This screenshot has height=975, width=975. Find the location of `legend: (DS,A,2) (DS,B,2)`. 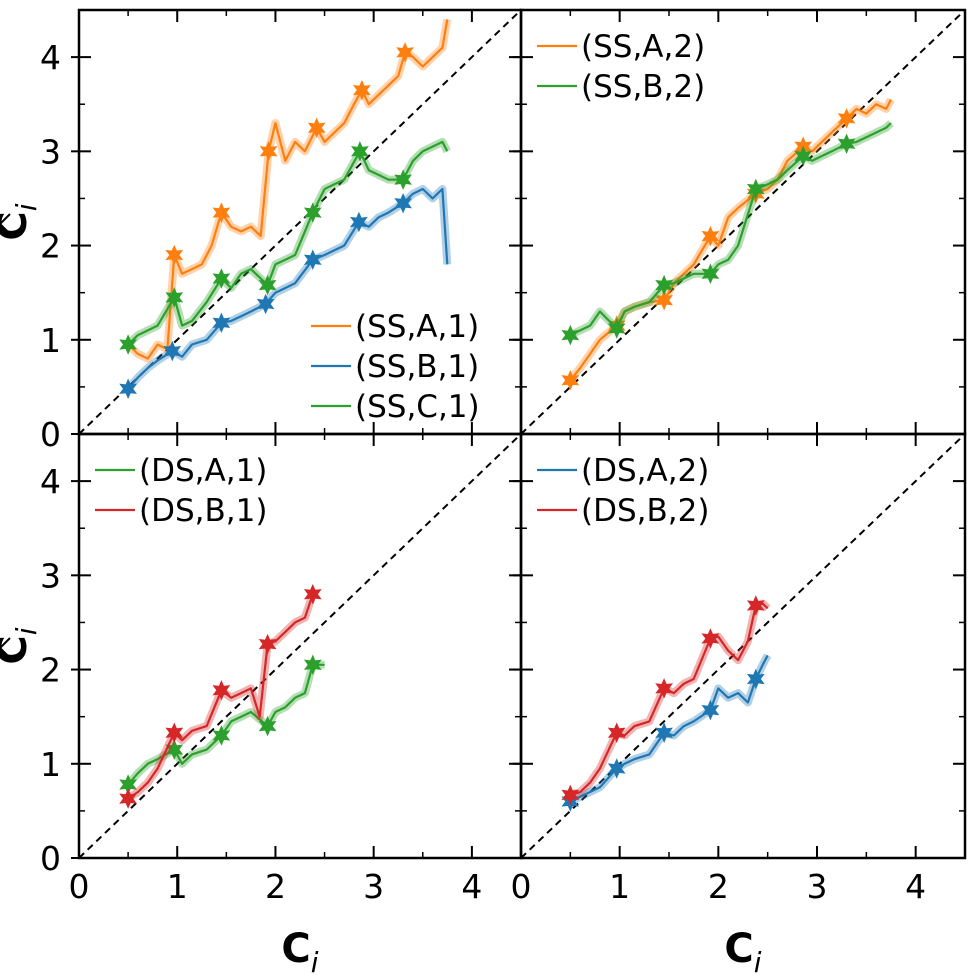

legend: (DS,A,2) (DS,B,2) is located at coordinates (623, 491).